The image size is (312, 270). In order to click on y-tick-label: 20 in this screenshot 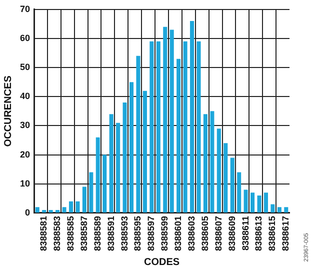, I will do `click(25, 154)`.